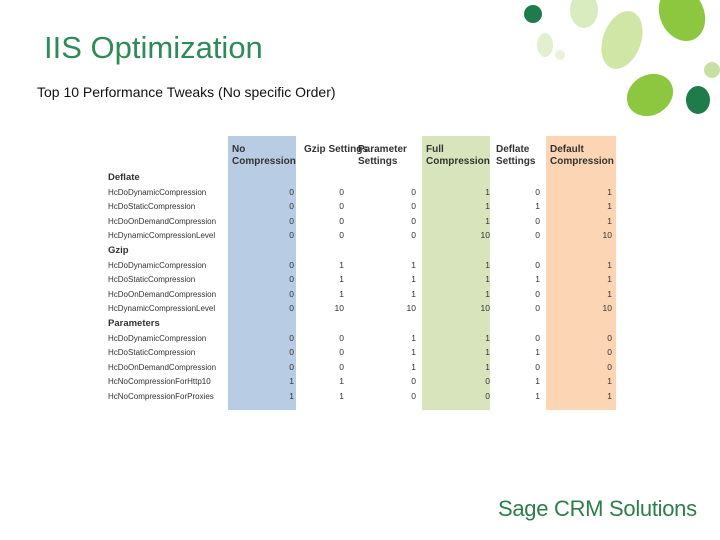  Describe the element at coordinates (124, 177) in the screenshot. I see `group-heading: Deflate` at that location.